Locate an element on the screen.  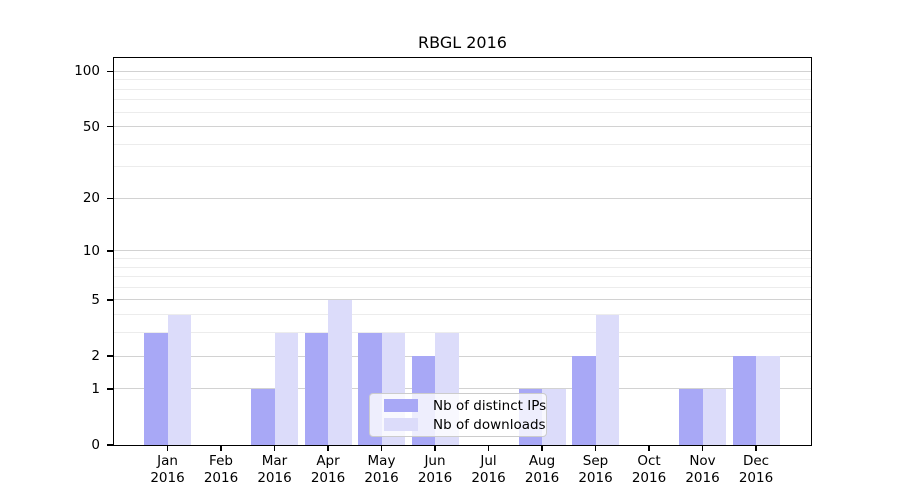
bar-distinct-ips-nov is located at coordinates (691, 416).